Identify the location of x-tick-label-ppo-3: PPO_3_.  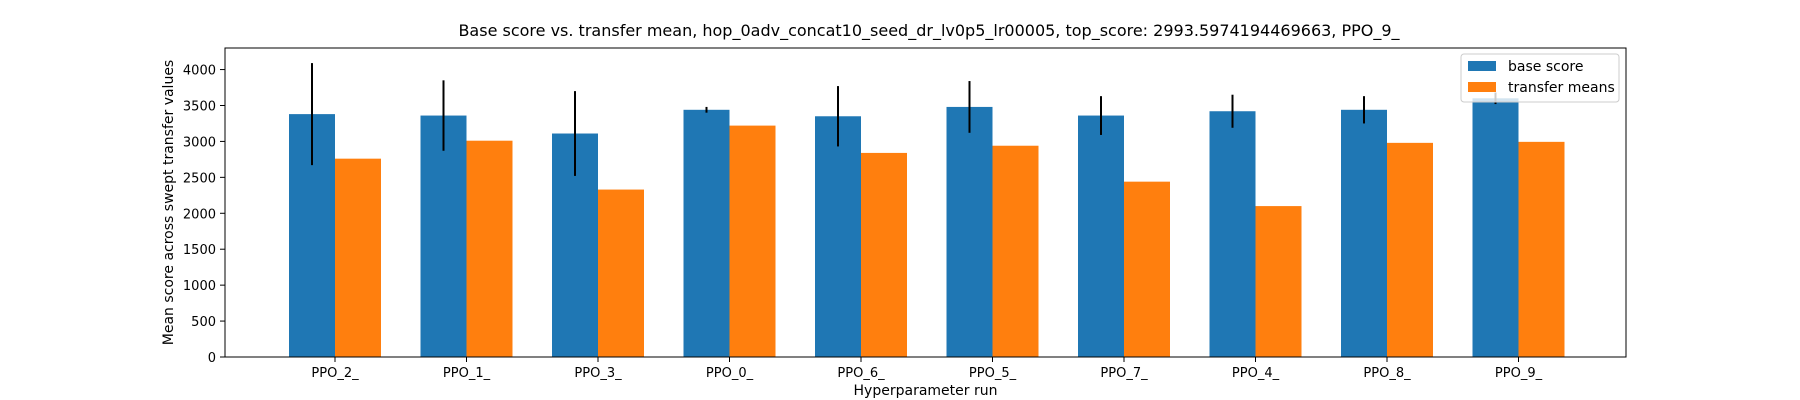
(598, 373).